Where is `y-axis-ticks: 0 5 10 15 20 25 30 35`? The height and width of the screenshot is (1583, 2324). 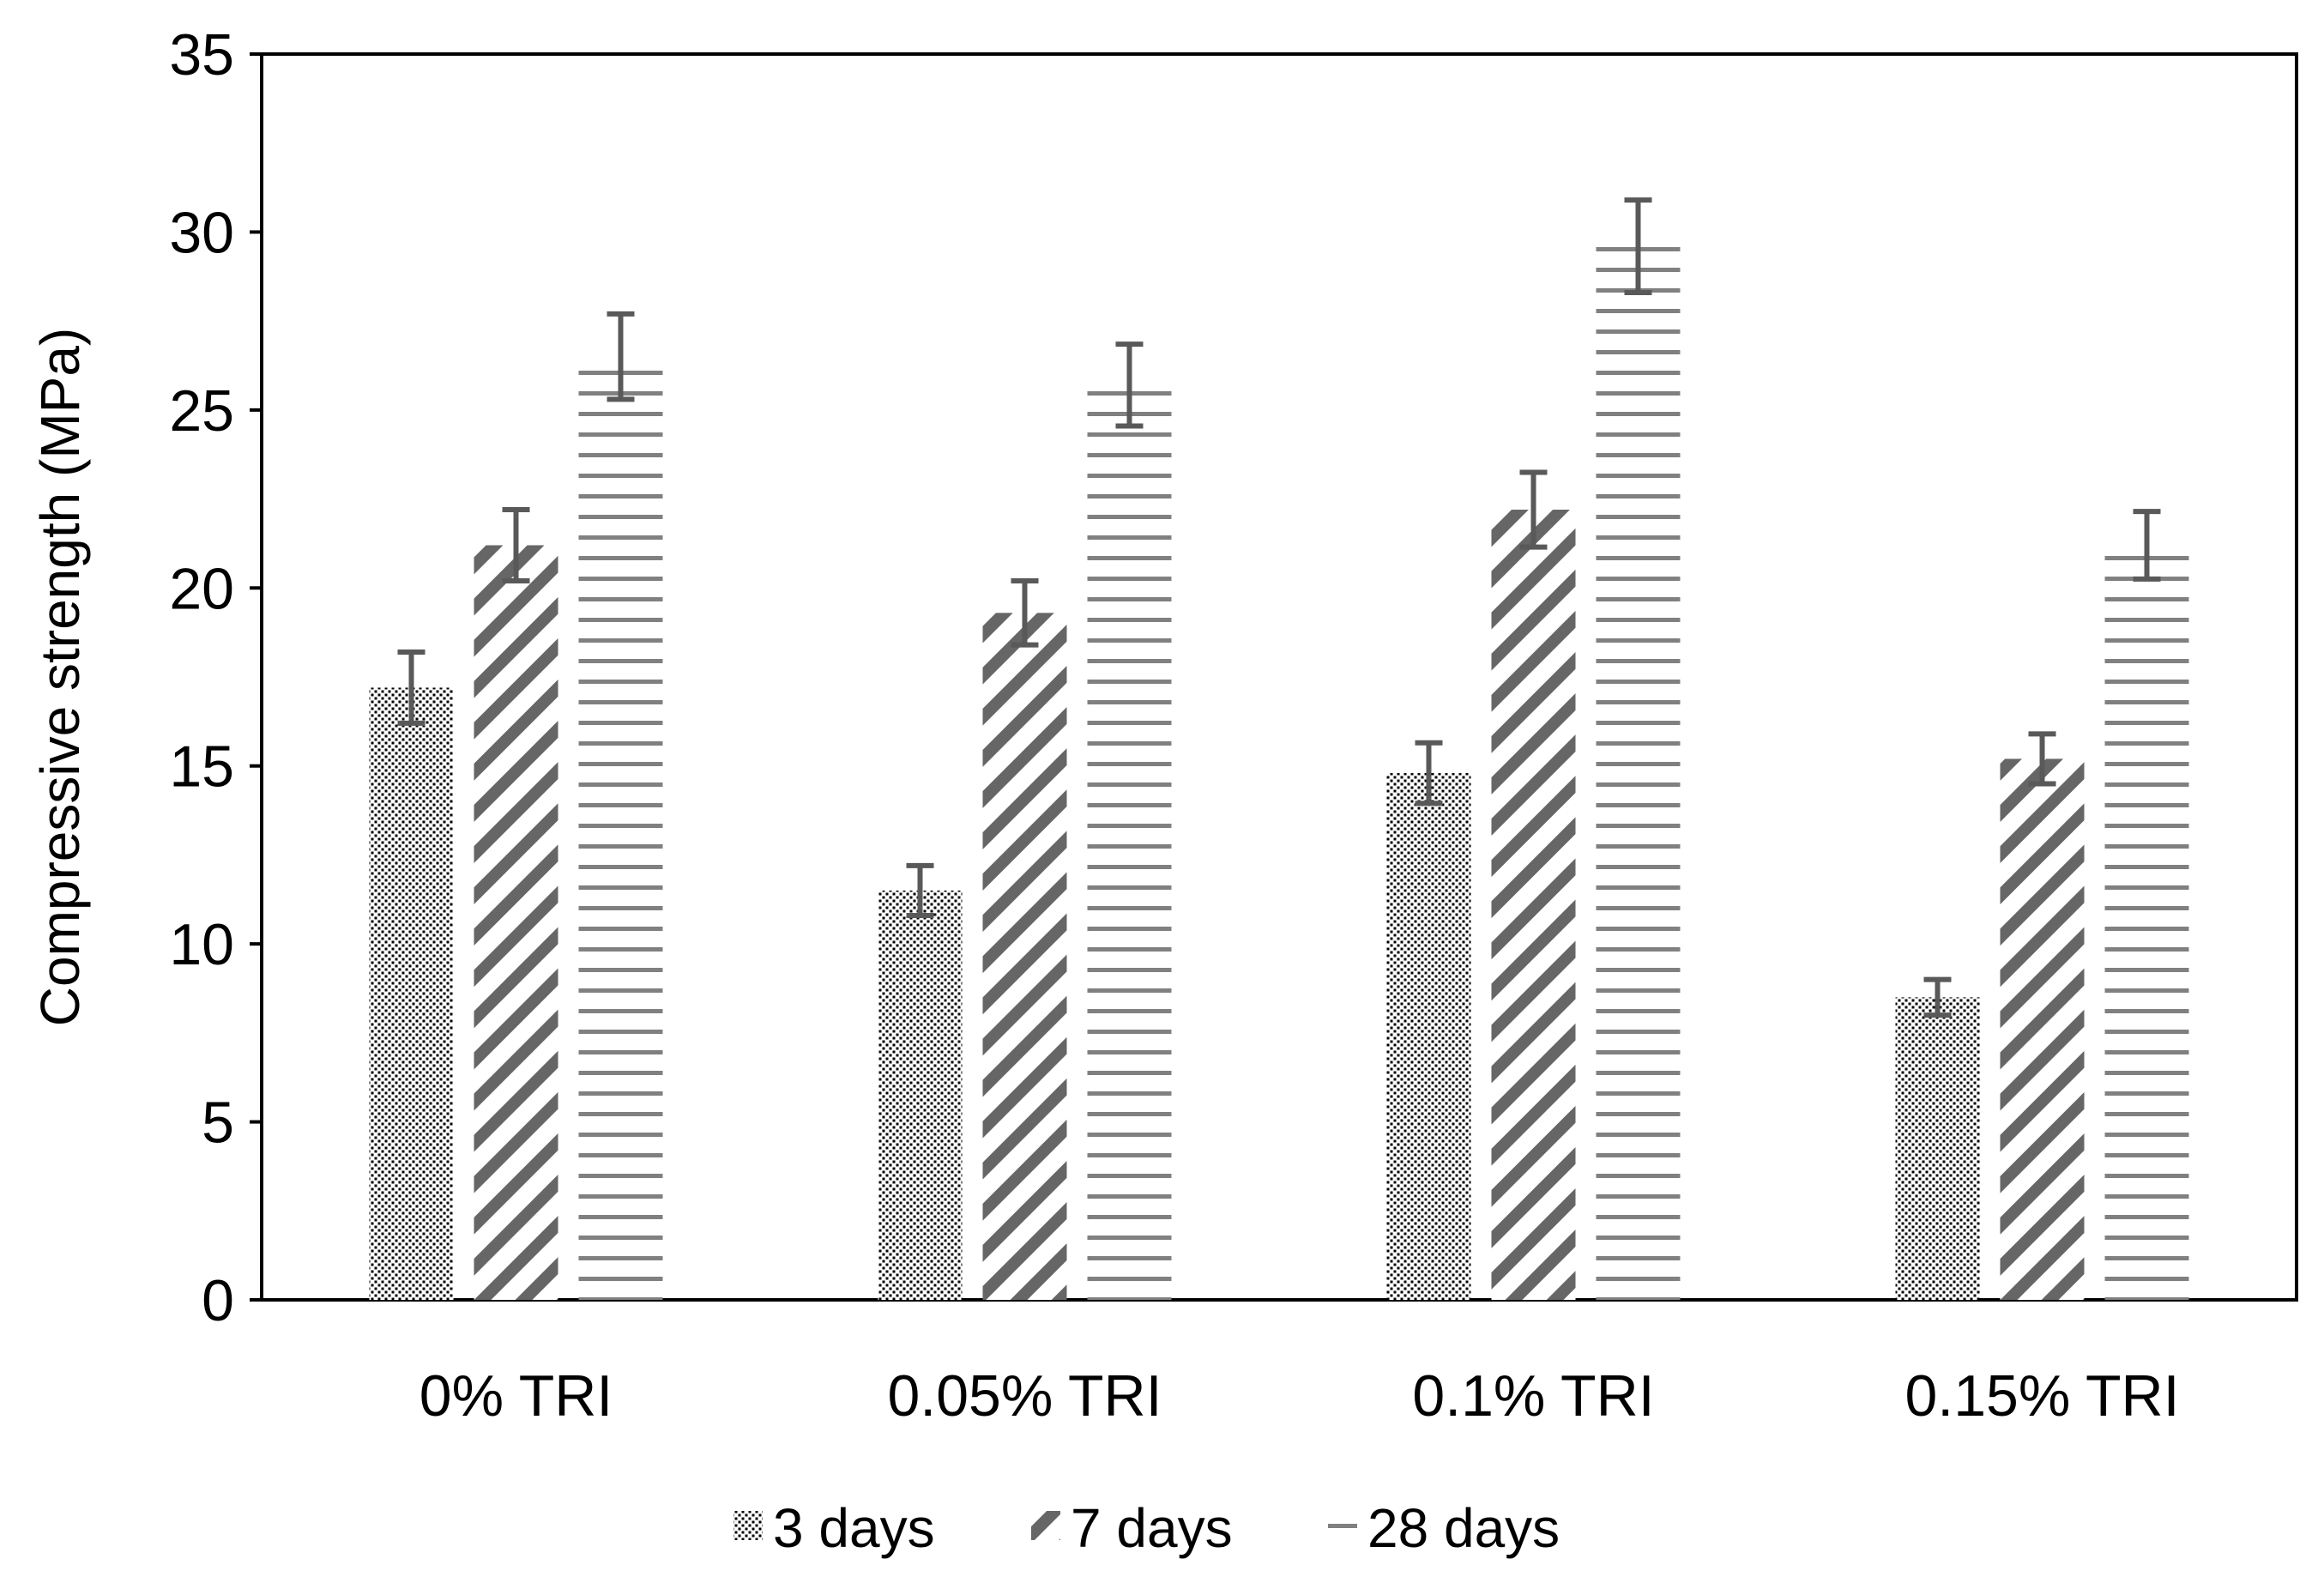 y-axis-ticks: 0 5 10 15 20 25 30 35 is located at coordinates (215, 677).